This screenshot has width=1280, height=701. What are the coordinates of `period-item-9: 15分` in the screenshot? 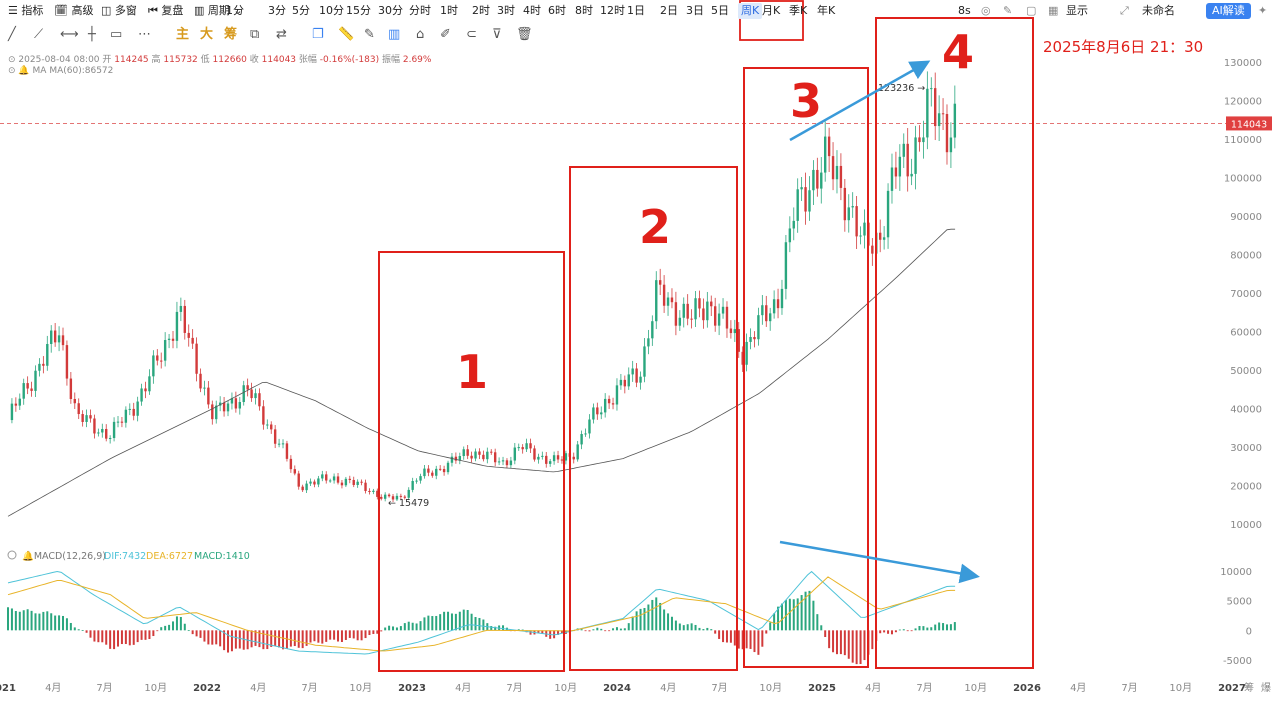 It's located at (358, 10).